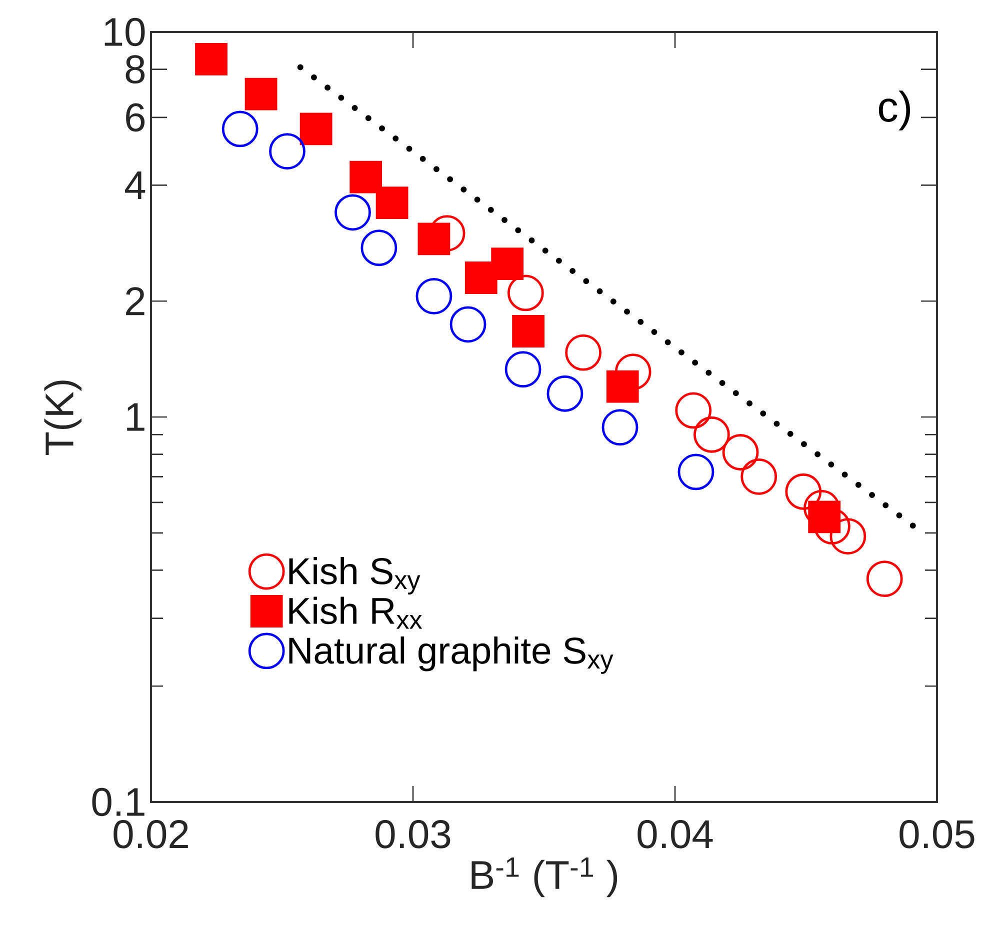  Describe the element at coordinates (135, 301) in the screenshot. I see `y-tick-label: 2` at that location.